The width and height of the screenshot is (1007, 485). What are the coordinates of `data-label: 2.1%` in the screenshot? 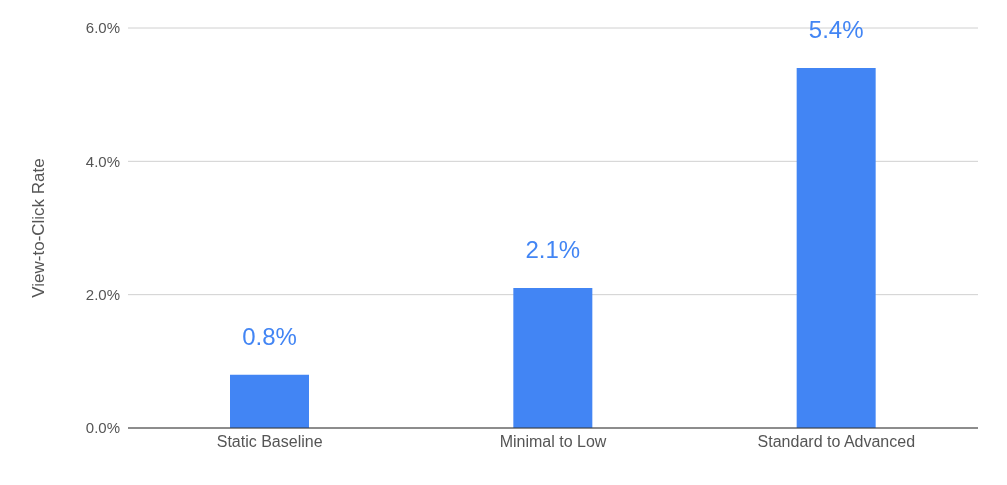 It's located at (553, 249).